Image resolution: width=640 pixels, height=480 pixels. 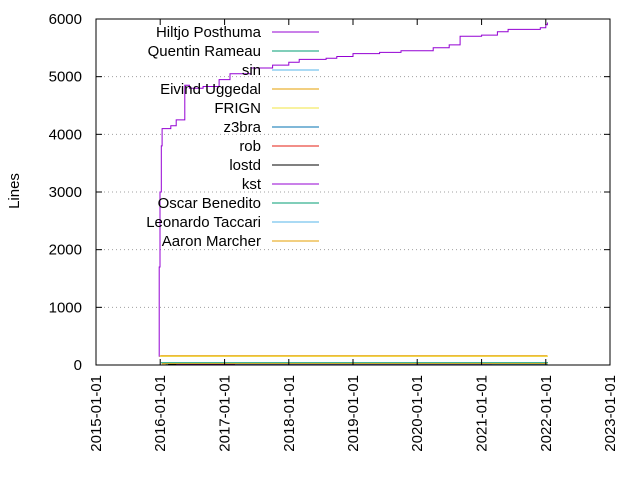 I want to click on legend-label: FRIGN, so click(x=237, y=108).